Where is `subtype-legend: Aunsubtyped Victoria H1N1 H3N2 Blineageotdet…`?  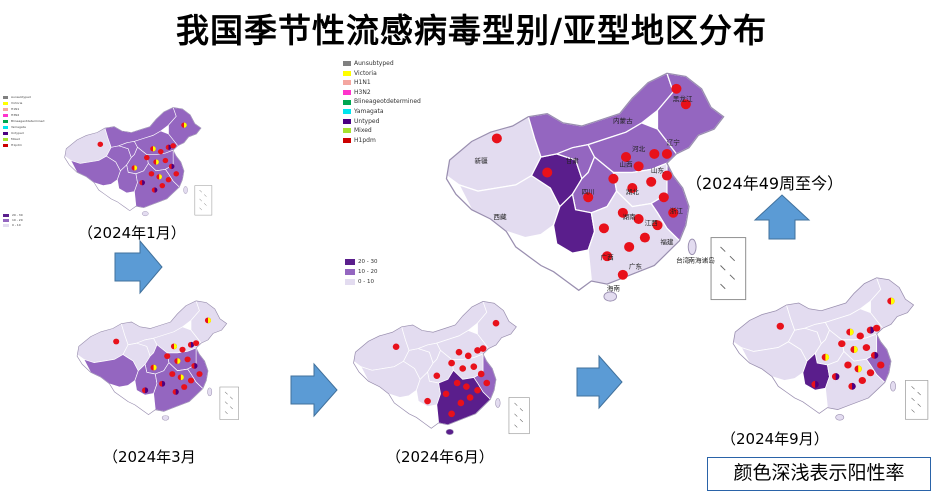
subtype-legend: Aunsubtyped Victoria H1N1 H3N2 Blineageotdet… is located at coordinates (382, 102).